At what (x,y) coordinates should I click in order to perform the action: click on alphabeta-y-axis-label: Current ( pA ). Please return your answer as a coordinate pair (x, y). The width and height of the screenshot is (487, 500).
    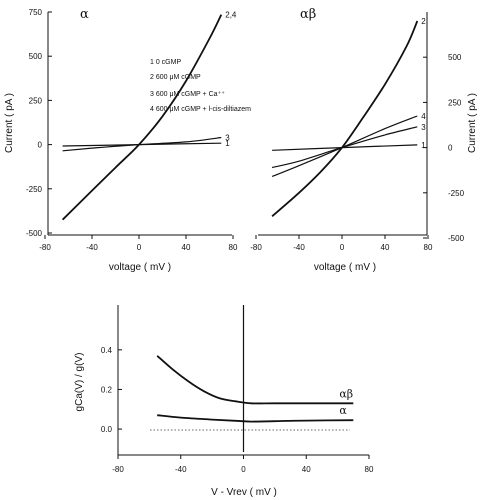
    Looking at the image, I should click on (472, 123).